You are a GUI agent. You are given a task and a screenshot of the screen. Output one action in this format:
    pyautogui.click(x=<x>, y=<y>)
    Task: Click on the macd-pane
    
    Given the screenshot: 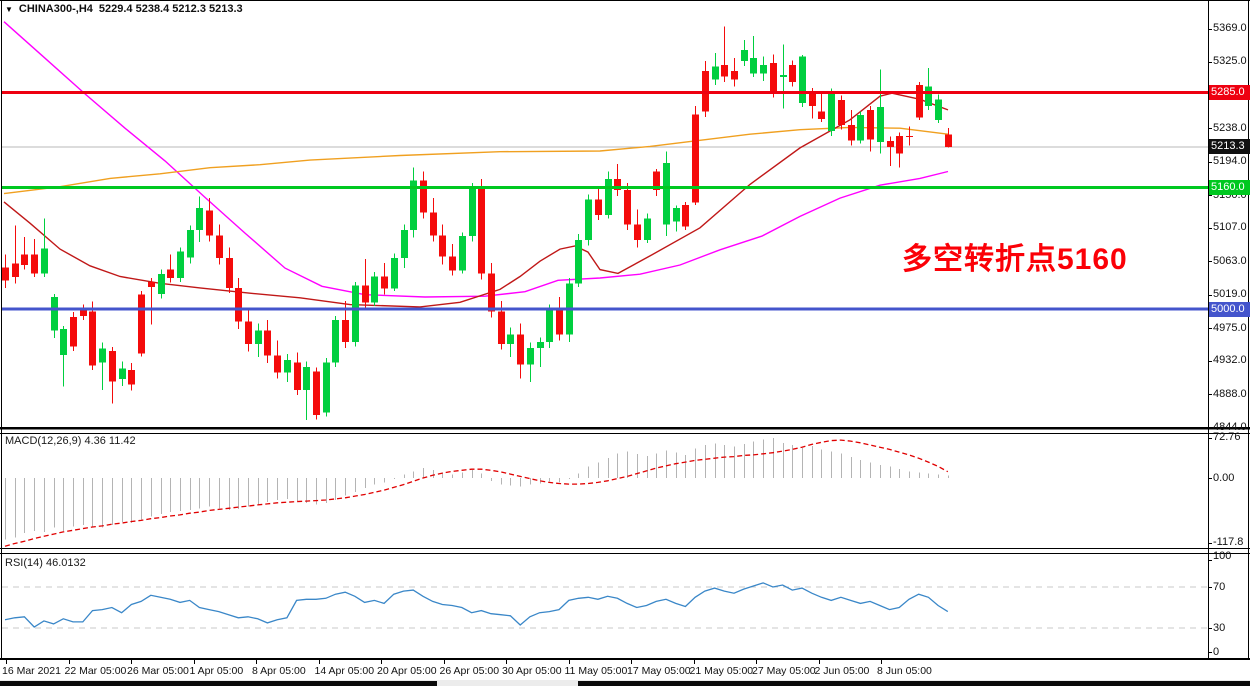 What is the action you would take?
    pyautogui.click(x=476, y=492)
    